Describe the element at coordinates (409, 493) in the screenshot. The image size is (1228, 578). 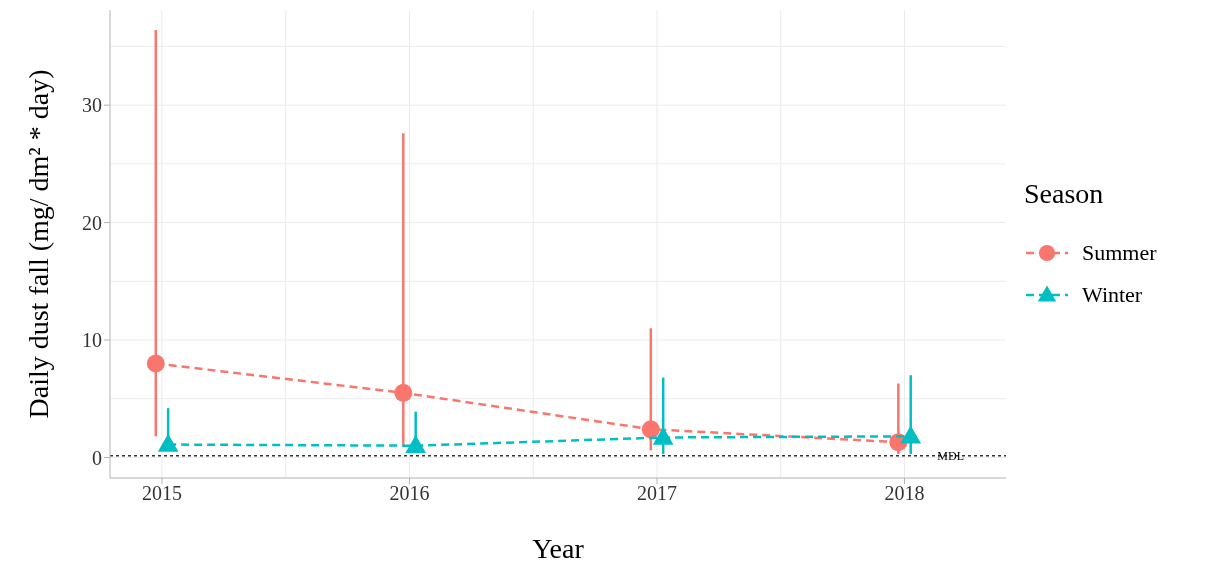
I see `x-tick-label: 2016` at that location.